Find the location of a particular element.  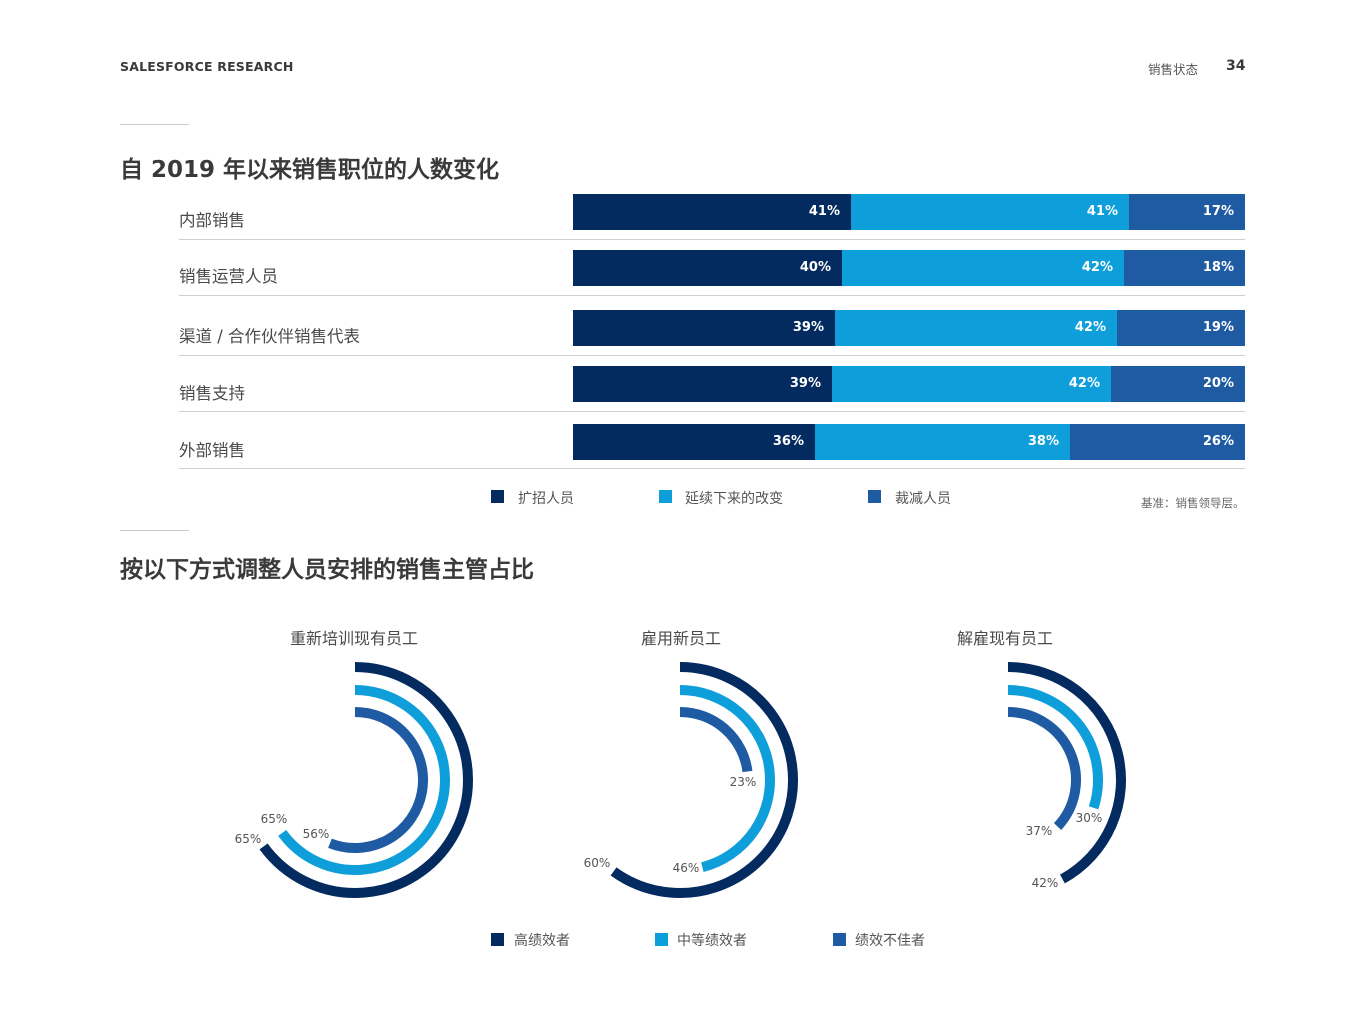

legend-swatch-same is located at coordinates (665, 496).